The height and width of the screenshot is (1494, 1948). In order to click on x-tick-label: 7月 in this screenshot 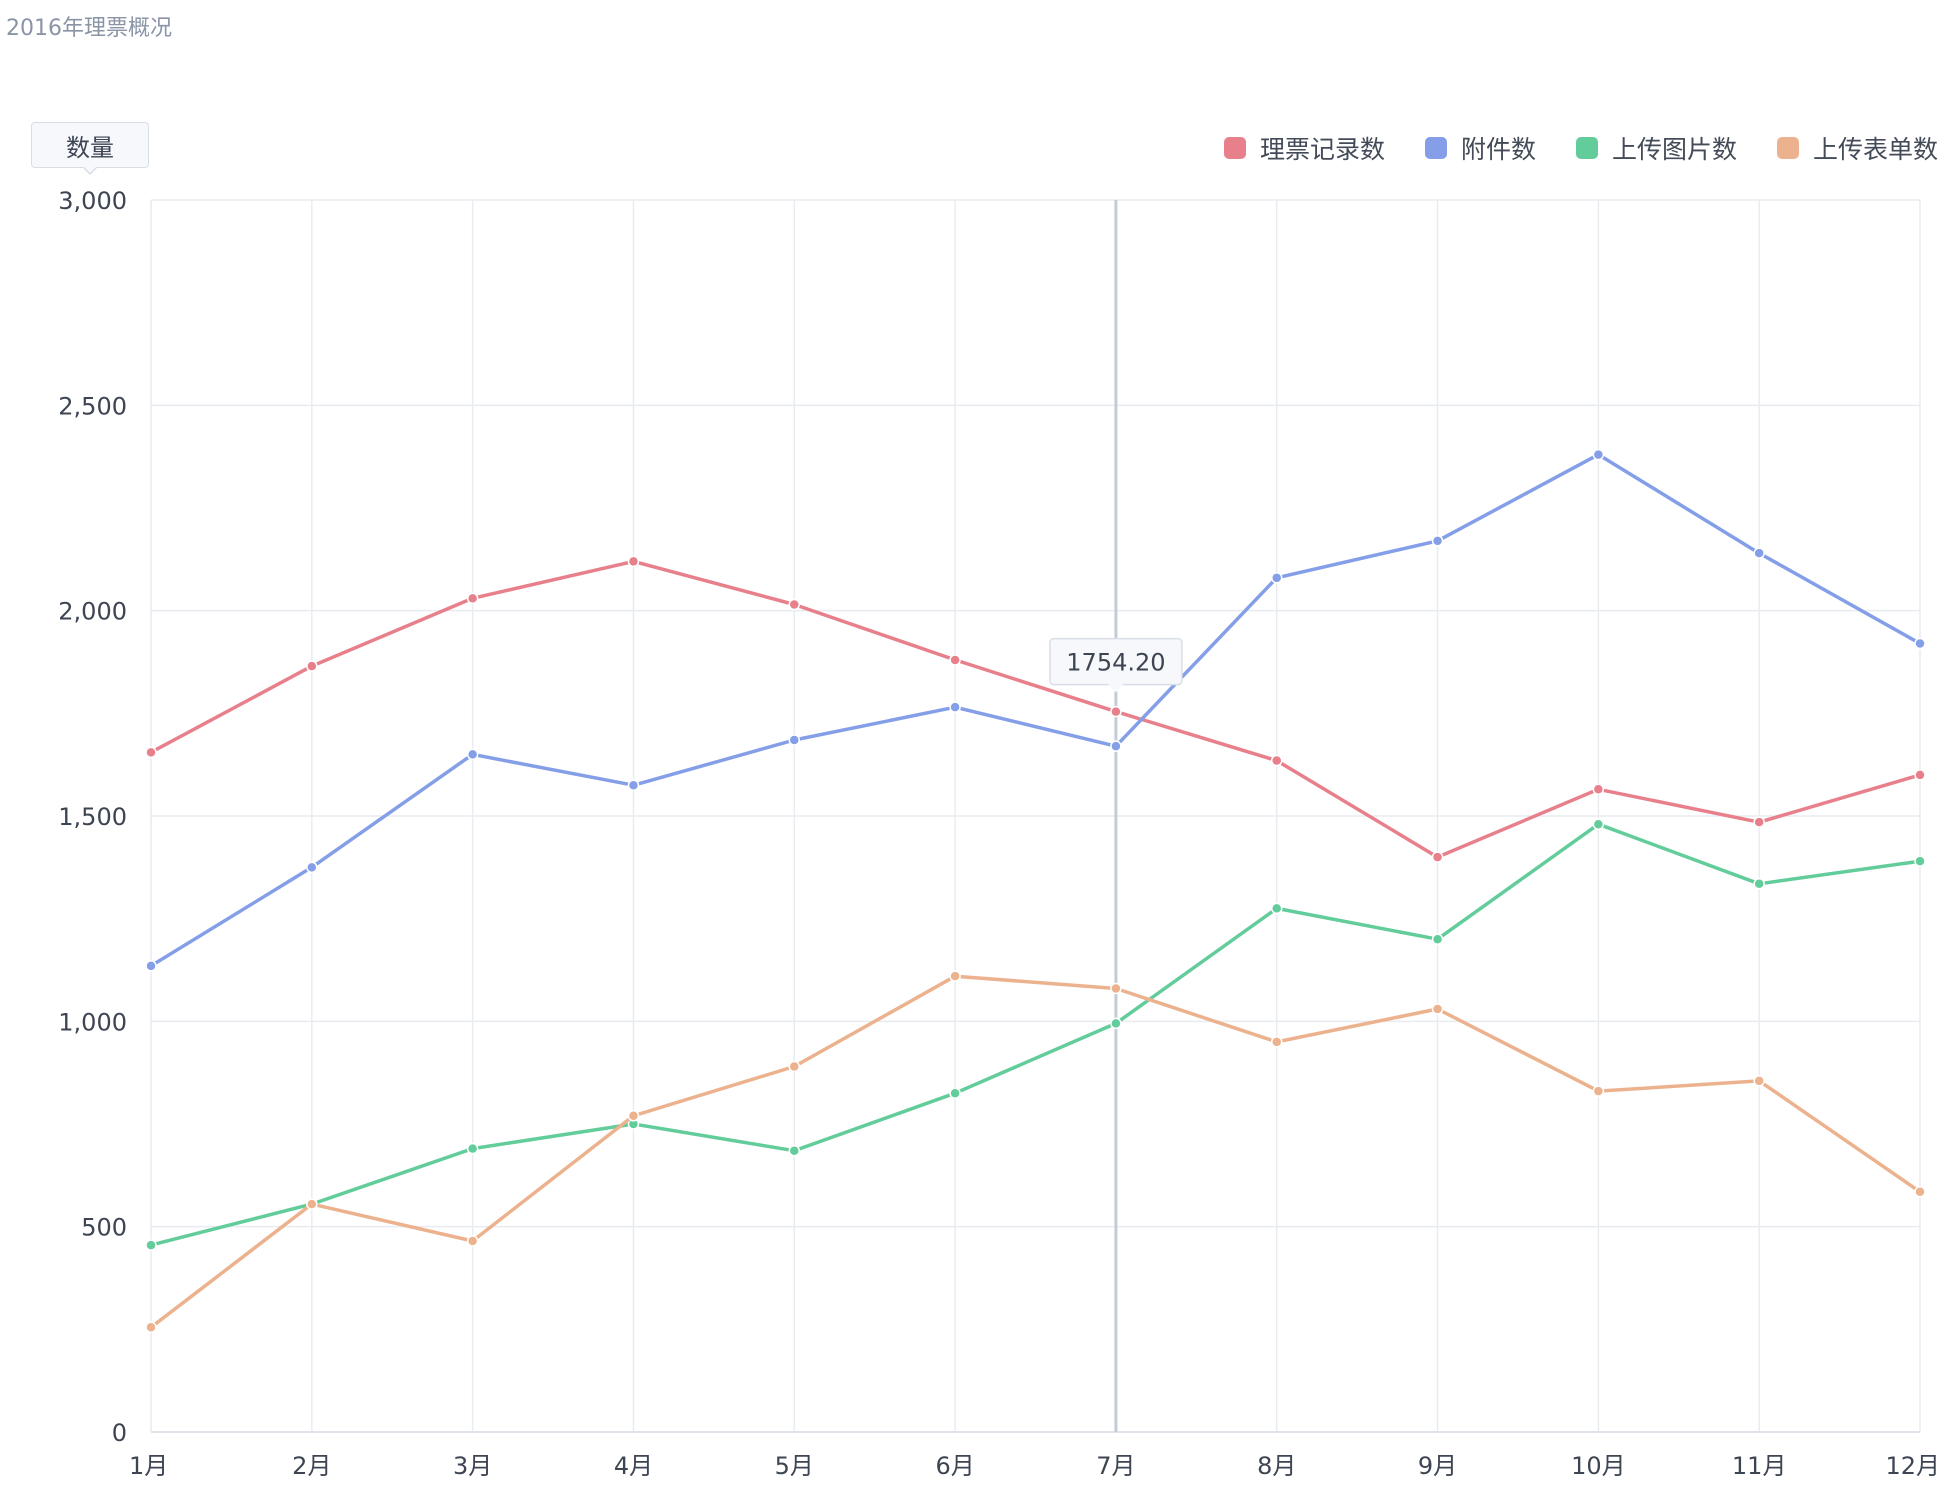, I will do `click(1115, 1466)`.